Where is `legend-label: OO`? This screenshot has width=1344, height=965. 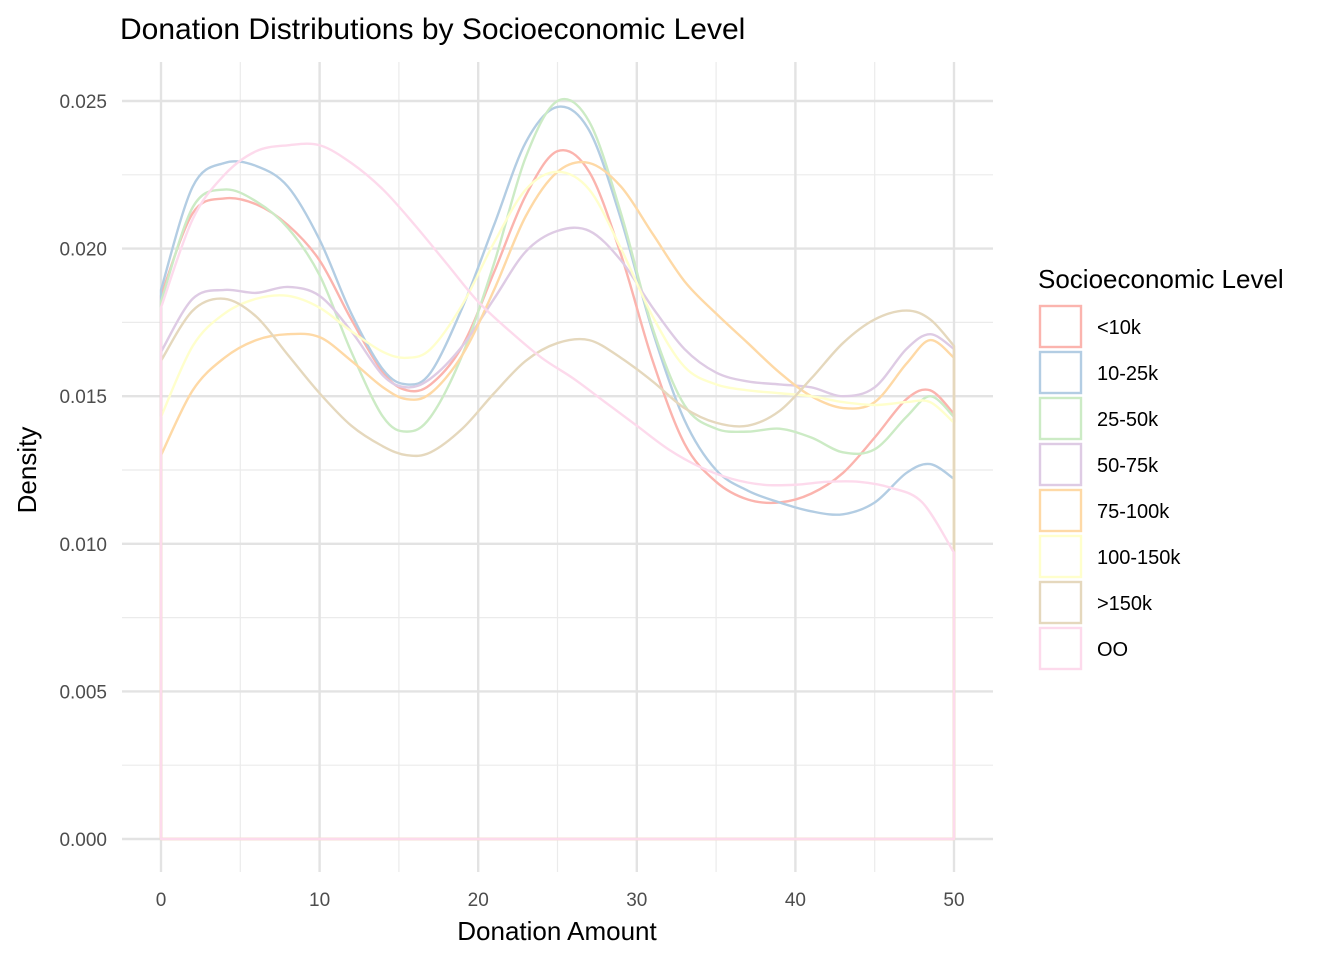 legend-label: OO is located at coordinates (1112, 650).